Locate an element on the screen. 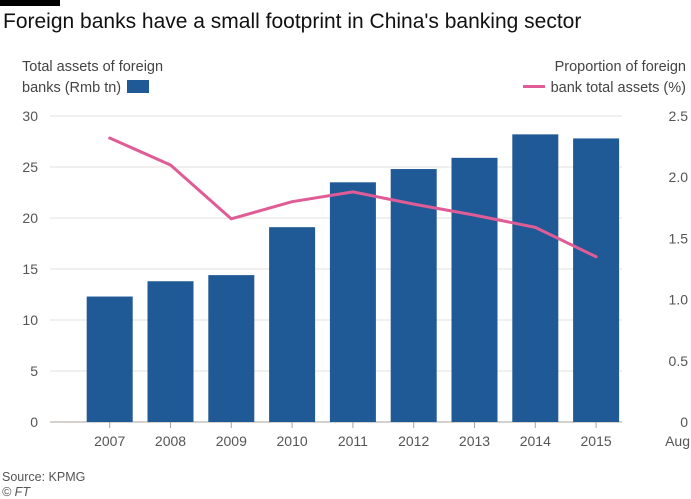  credit-note: © FT is located at coordinates (16, 492).